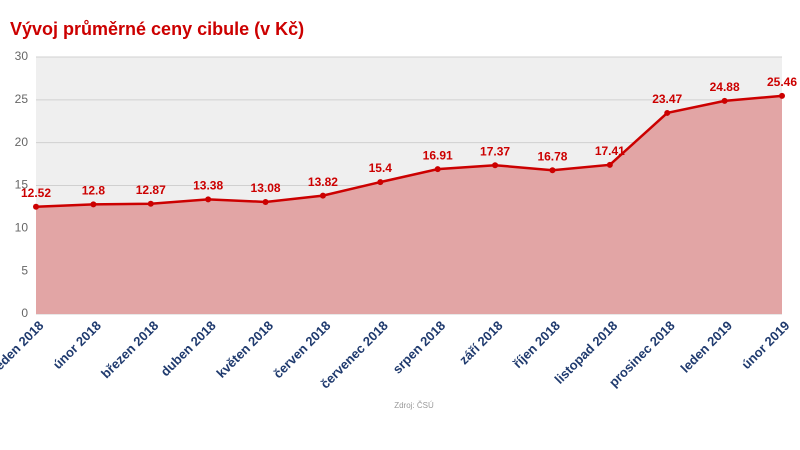  I want to click on y-tick-label: 25, so click(22, 99).